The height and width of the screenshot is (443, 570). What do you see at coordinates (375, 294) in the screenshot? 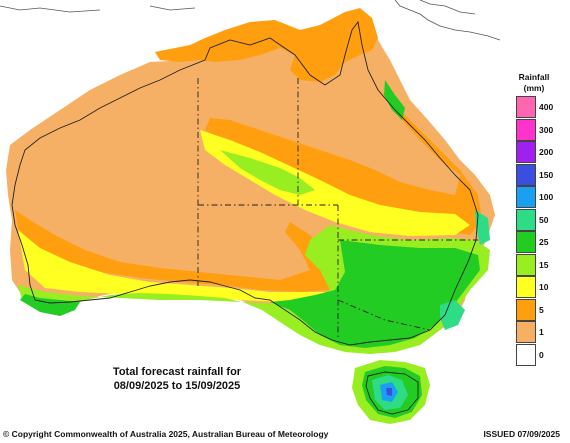
I see `zone-25mm` at bounding box center [375, 294].